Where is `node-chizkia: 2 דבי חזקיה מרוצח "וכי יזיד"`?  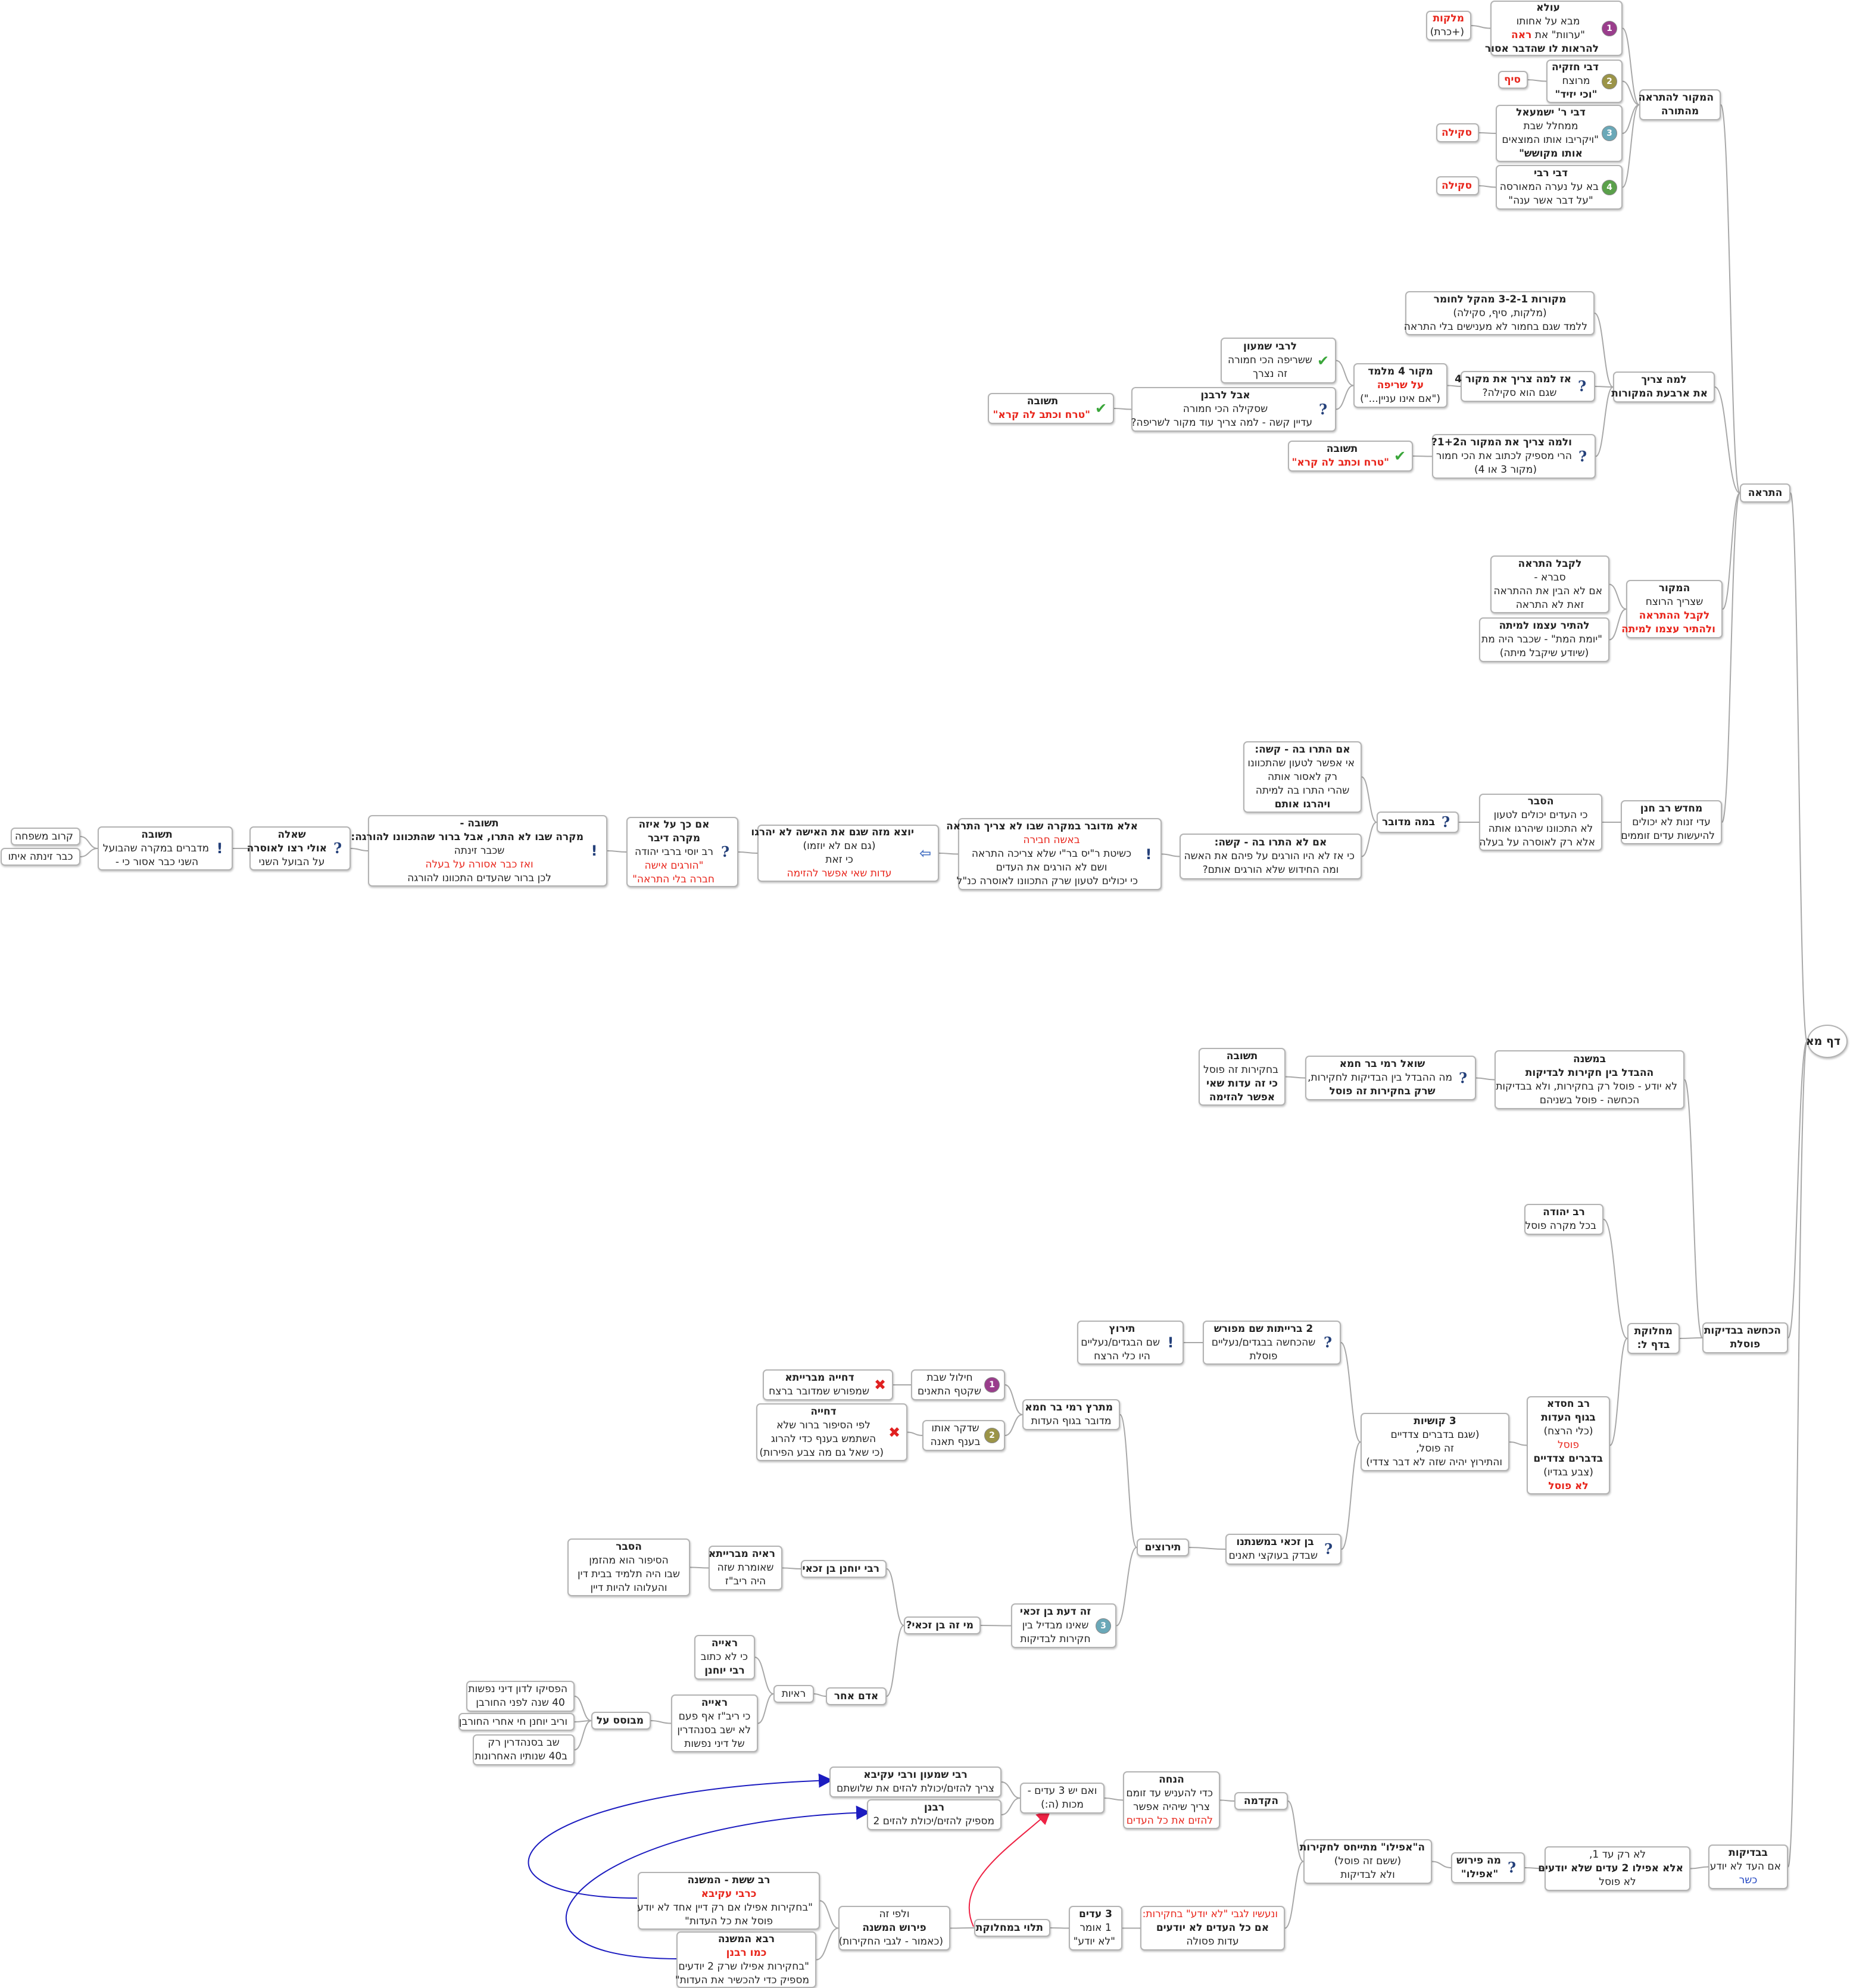 node-chizkia: 2 דבי חזקיה מרוצח "וכי יזיד" is located at coordinates (1584, 82).